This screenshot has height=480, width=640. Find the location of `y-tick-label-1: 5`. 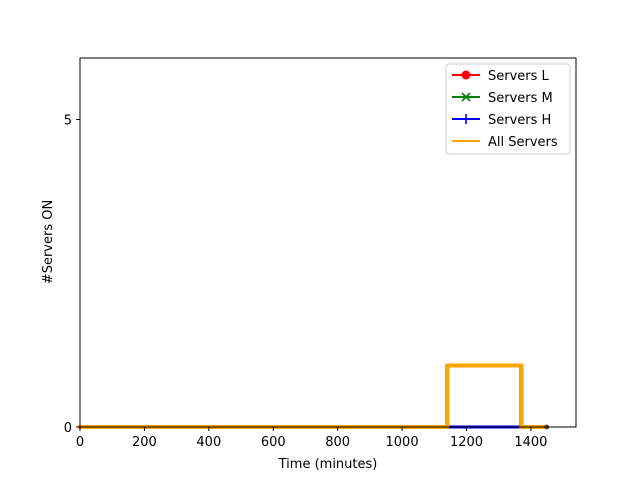

y-tick-label-1: 5 is located at coordinates (68, 121).